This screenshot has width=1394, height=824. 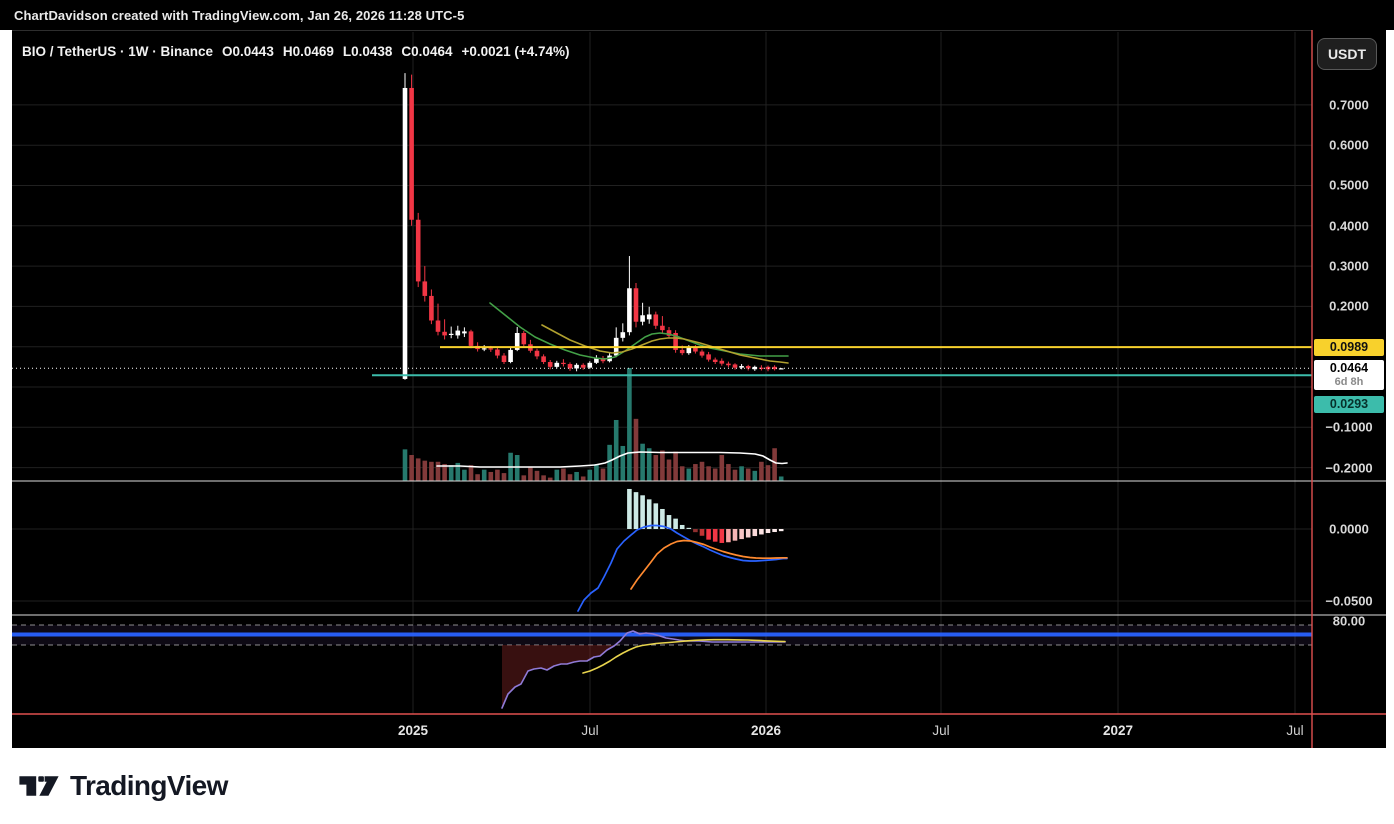 What do you see at coordinates (149, 785) in the screenshot?
I see `tradingview-logo-text: TradingView` at bounding box center [149, 785].